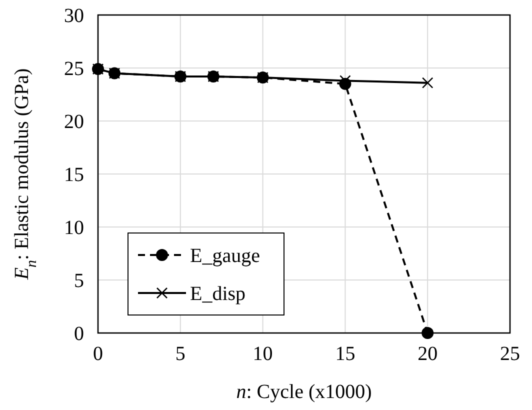 The height and width of the screenshot is (410, 532). What do you see at coordinates (345, 354) in the screenshot?
I see `x-tick-label: 15` at bounding box center [345, 354].